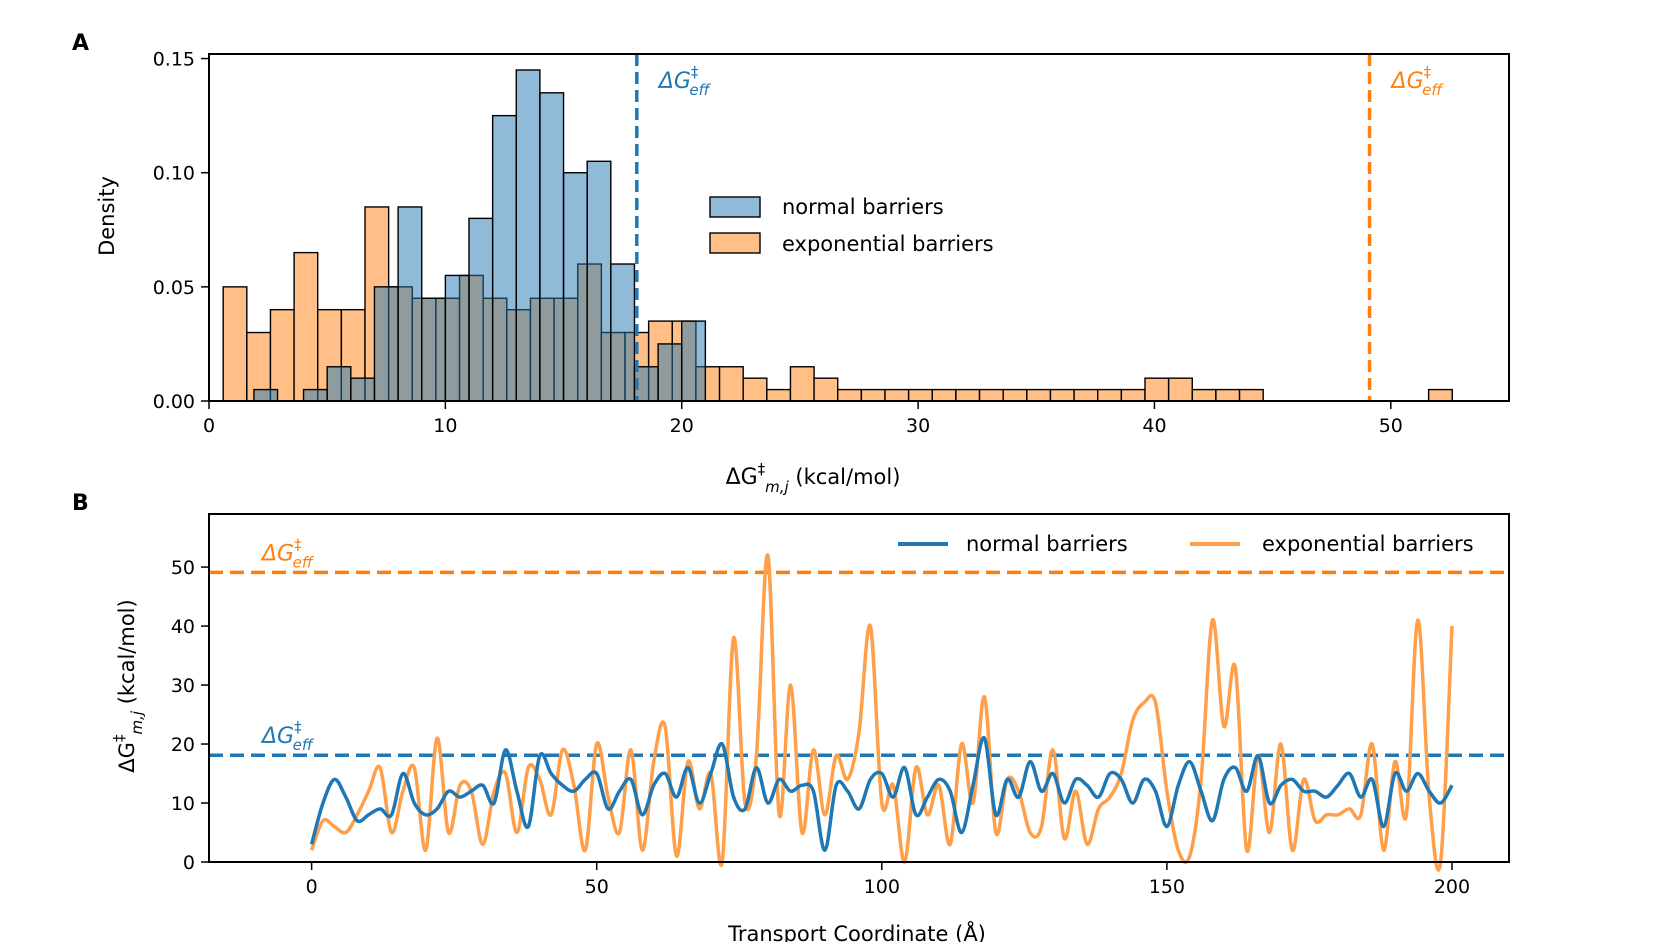  Describe the element at coordinates (174, 174) in the screenshot. I see `y-tick-label: 0.10` at that location.